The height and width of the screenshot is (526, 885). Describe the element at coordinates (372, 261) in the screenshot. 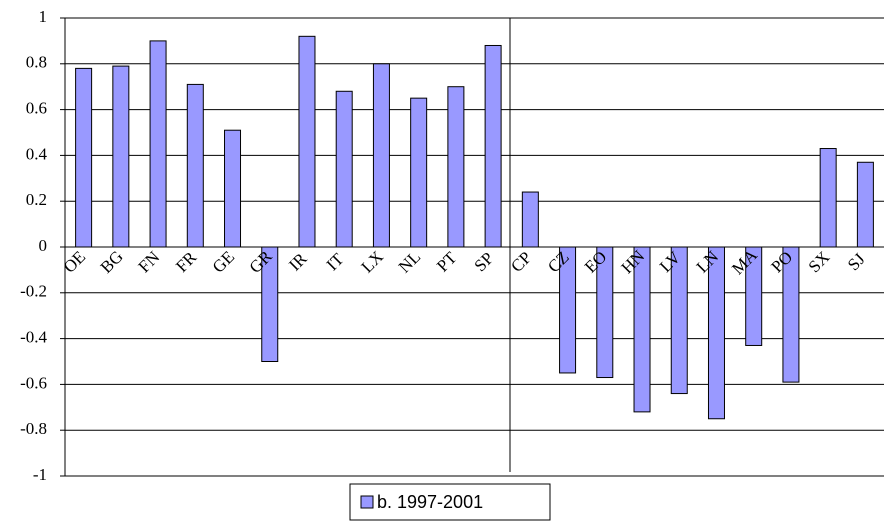

I see `x-tick-label: LX` at that location.